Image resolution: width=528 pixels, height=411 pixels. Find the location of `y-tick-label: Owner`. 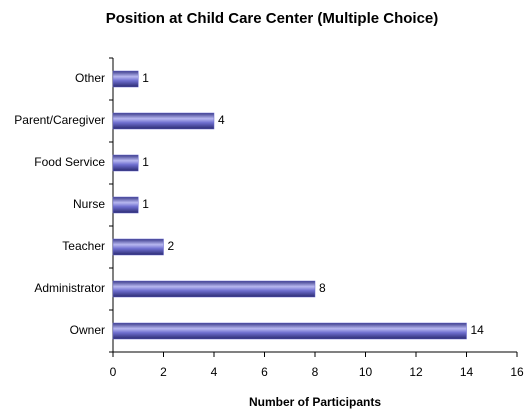

y-tick-label: Owner is located at coordinates (87, 330).